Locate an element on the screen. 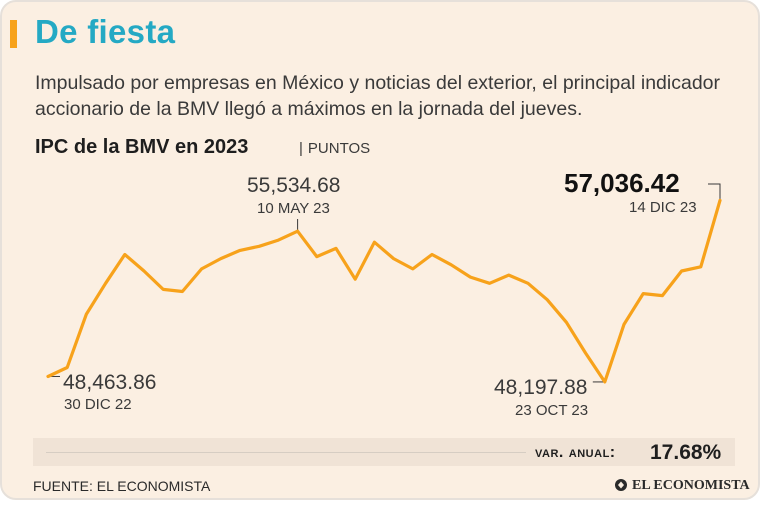 This screenshot has height=507, width=768. start-date-label: 30 DIC 22 is located at coordinates (98, 404).